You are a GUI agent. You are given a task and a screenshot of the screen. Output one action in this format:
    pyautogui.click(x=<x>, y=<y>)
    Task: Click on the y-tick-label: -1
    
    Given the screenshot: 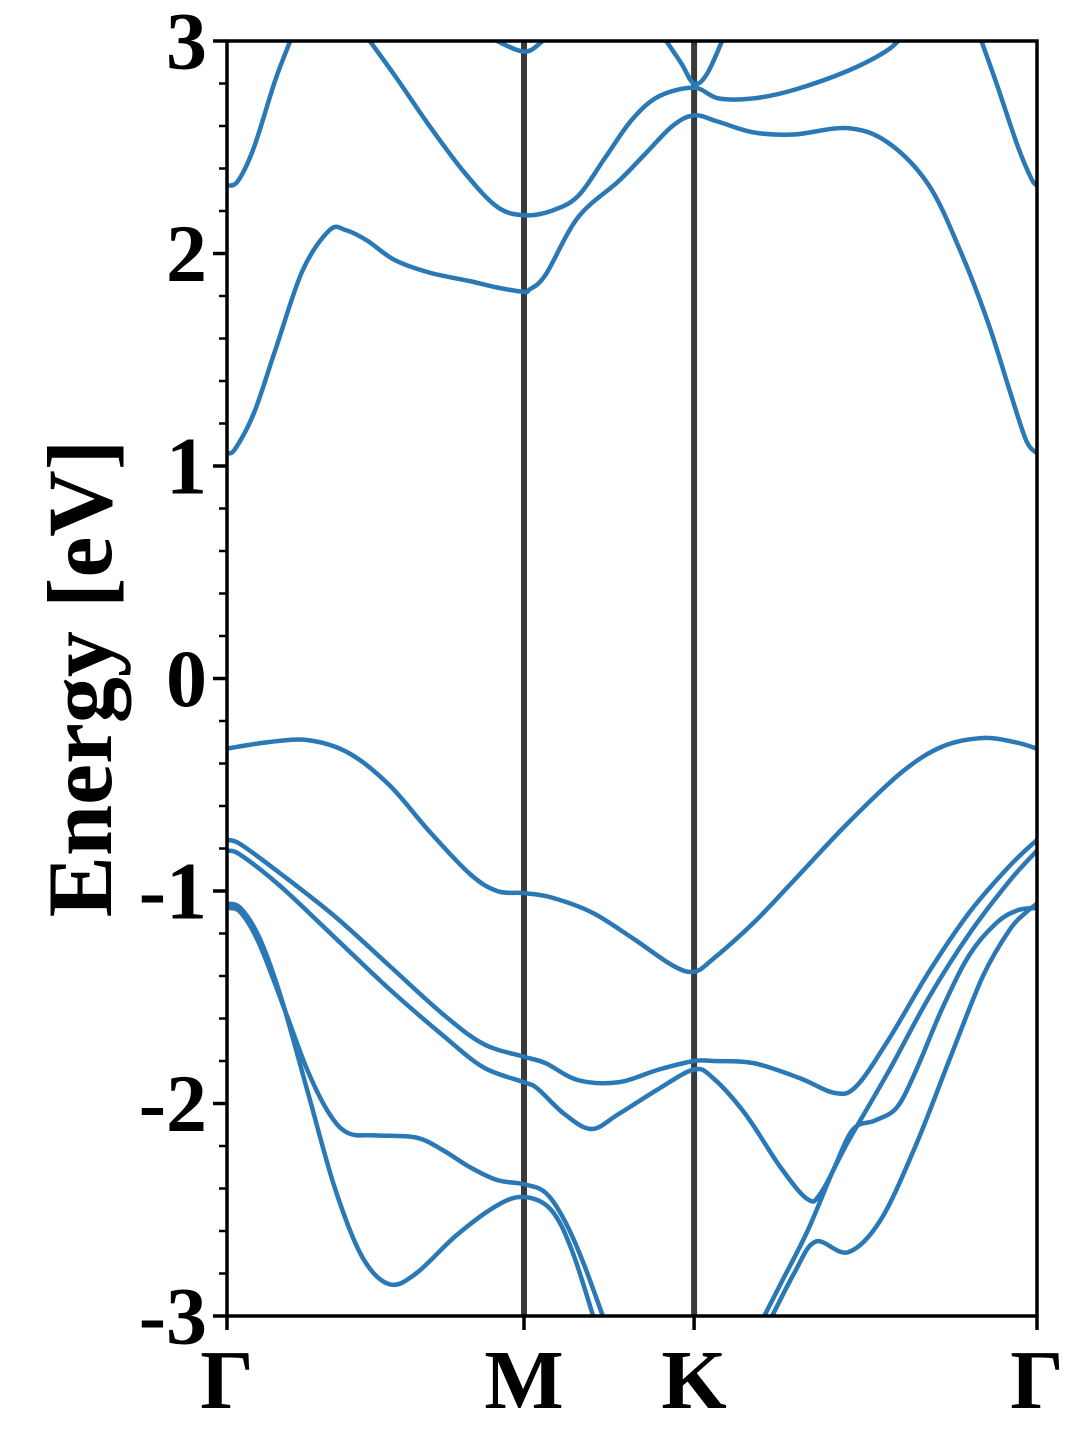 What is the action you would take?
    pyautogui.click(x=173, y=891)
    